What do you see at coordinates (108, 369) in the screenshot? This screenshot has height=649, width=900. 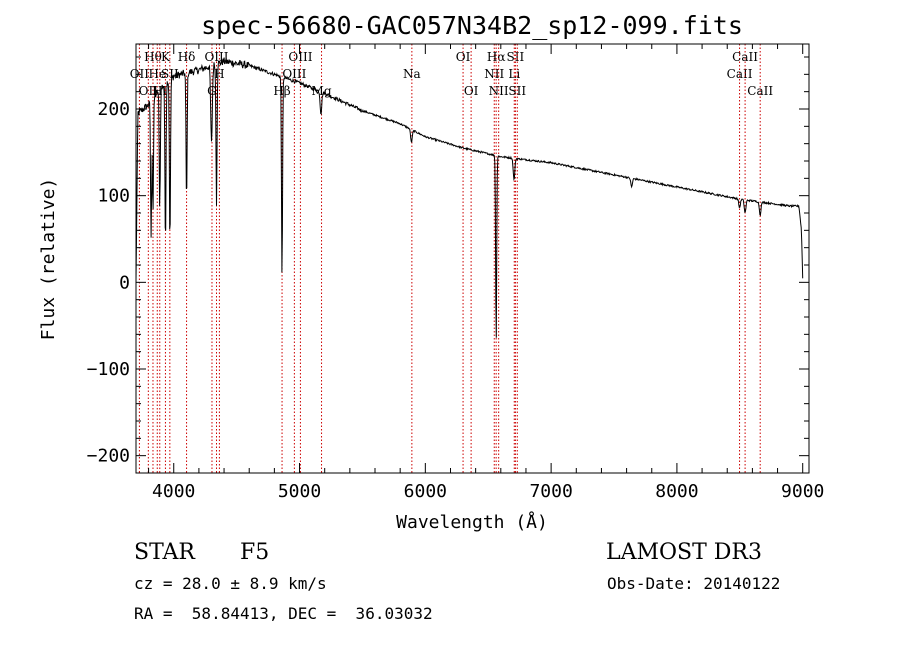 I see `y-tick-label: −100` at bounding box center [108, 369].